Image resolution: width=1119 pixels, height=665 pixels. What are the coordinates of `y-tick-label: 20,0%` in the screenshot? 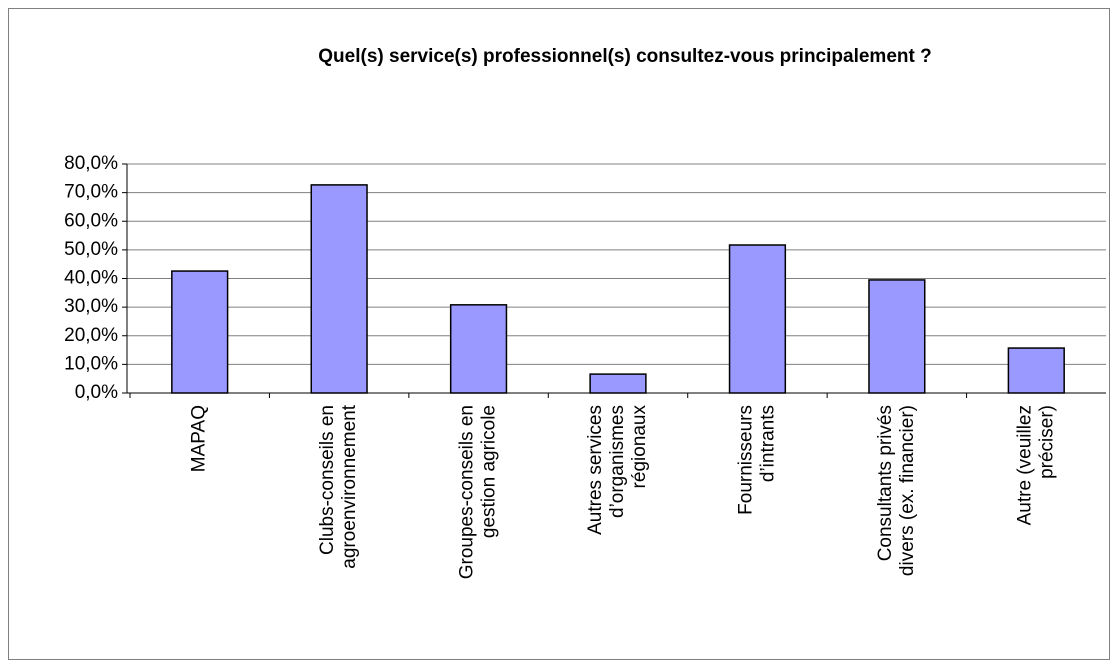 It's located at (91, 335).